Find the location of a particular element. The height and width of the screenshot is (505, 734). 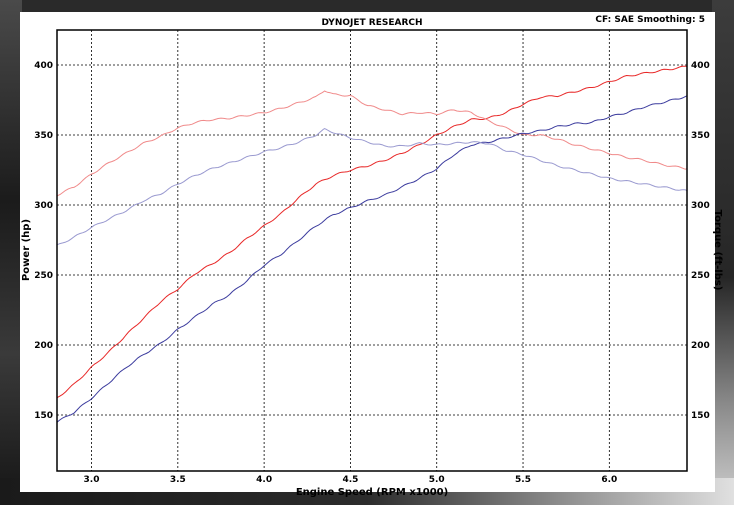

x-tick-label-1: 3.5 is located at coordinates (178, 480).